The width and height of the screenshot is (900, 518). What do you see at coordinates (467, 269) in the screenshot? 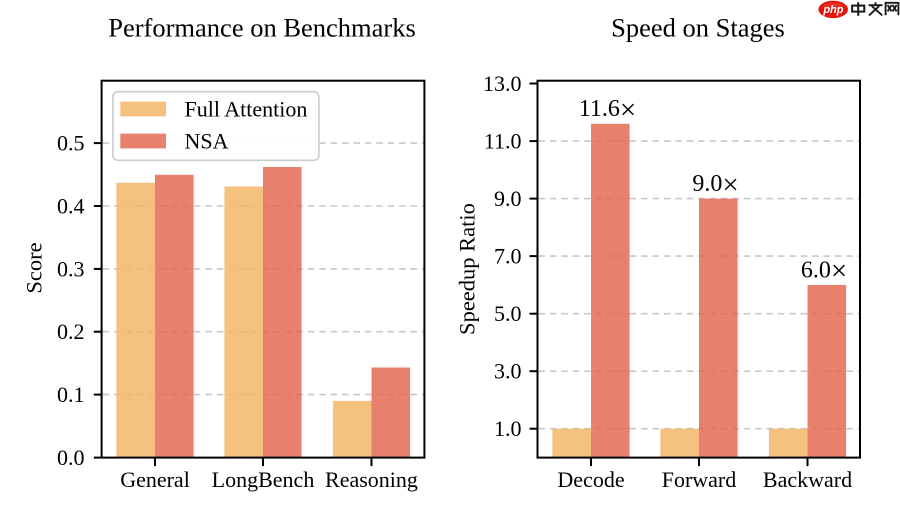
I see `svg-text: Speedup Ratio` at bounding box center [467, 269].